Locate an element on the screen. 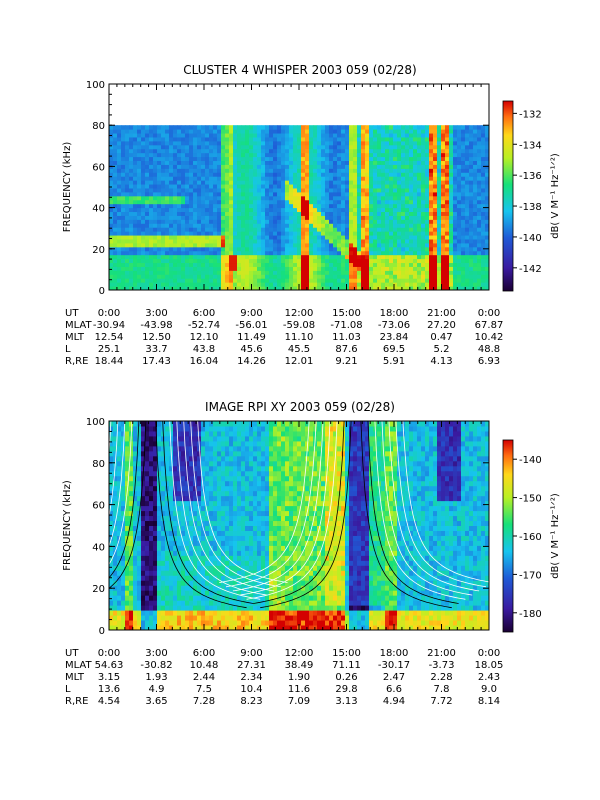 This screenshot has height=800, width=600. spectrogram is located at coordinates (299, 207).